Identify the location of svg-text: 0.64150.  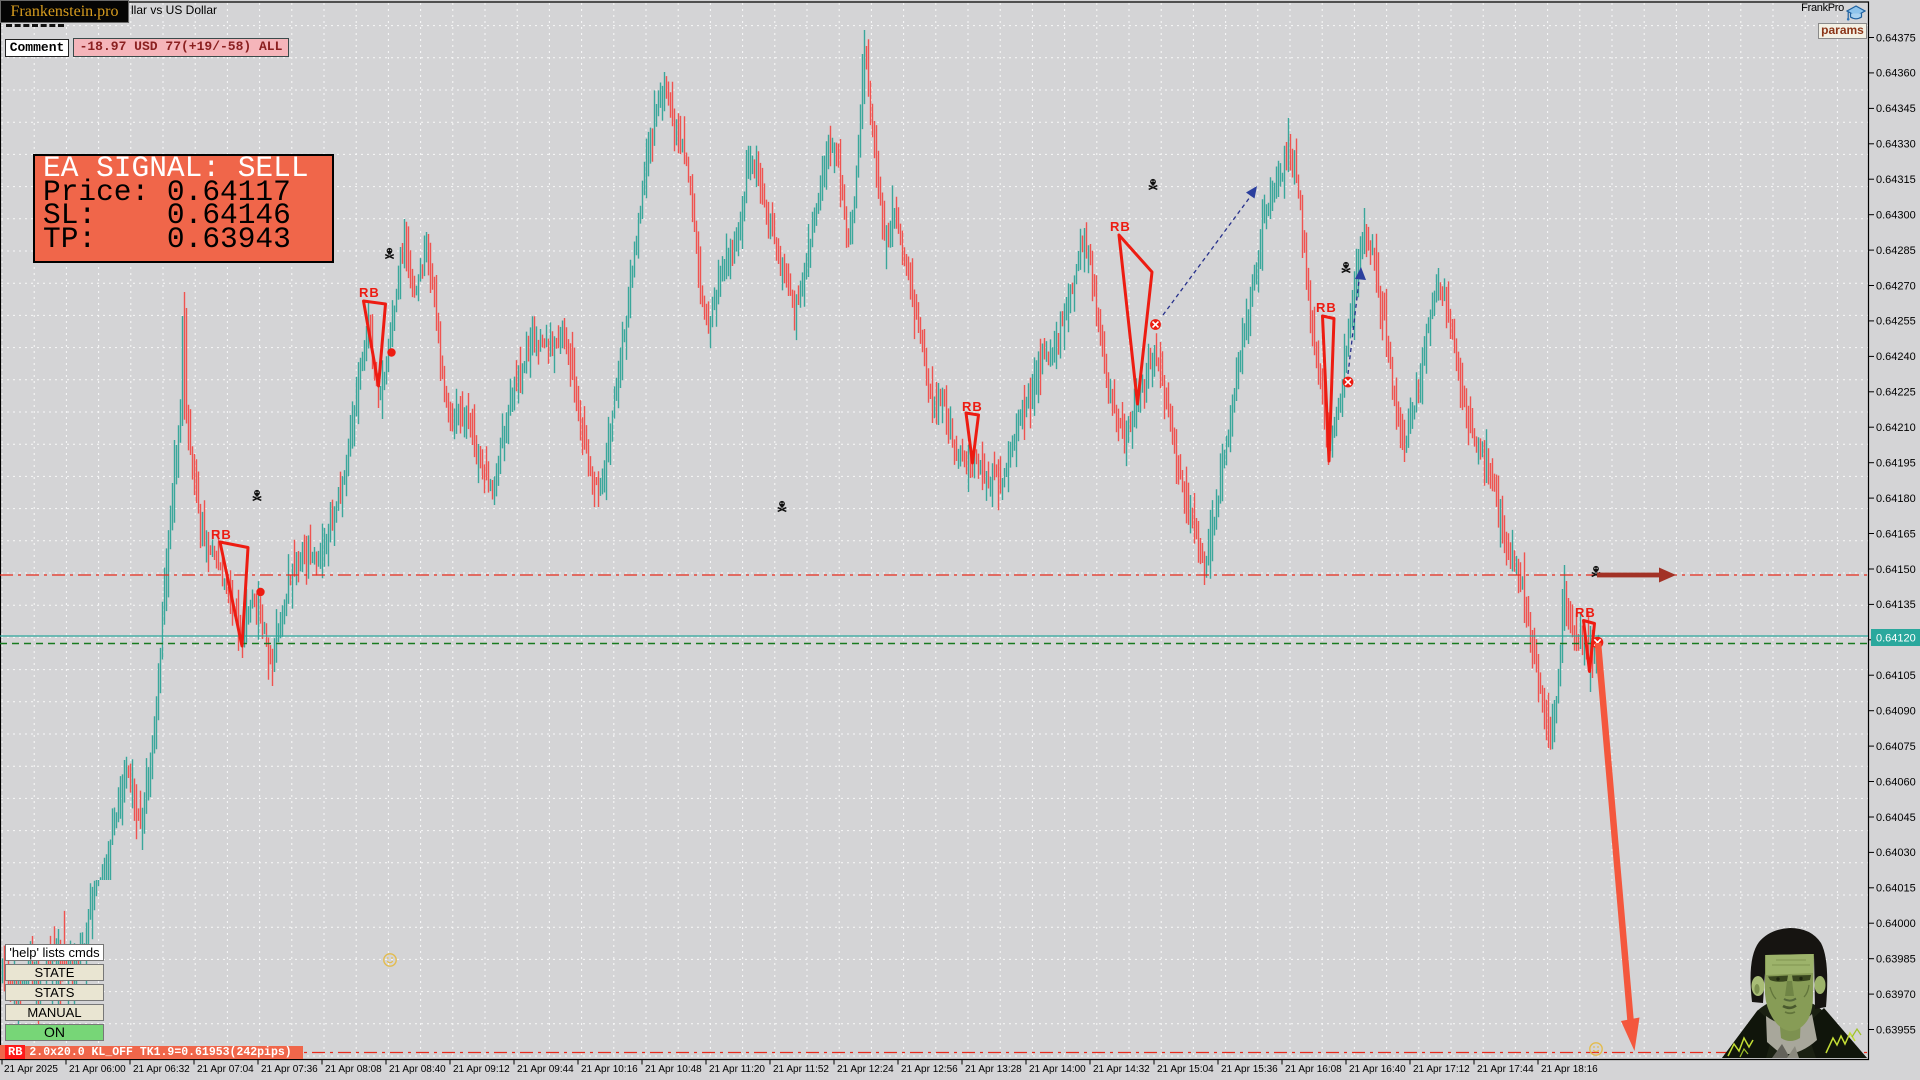
(1896, 570).